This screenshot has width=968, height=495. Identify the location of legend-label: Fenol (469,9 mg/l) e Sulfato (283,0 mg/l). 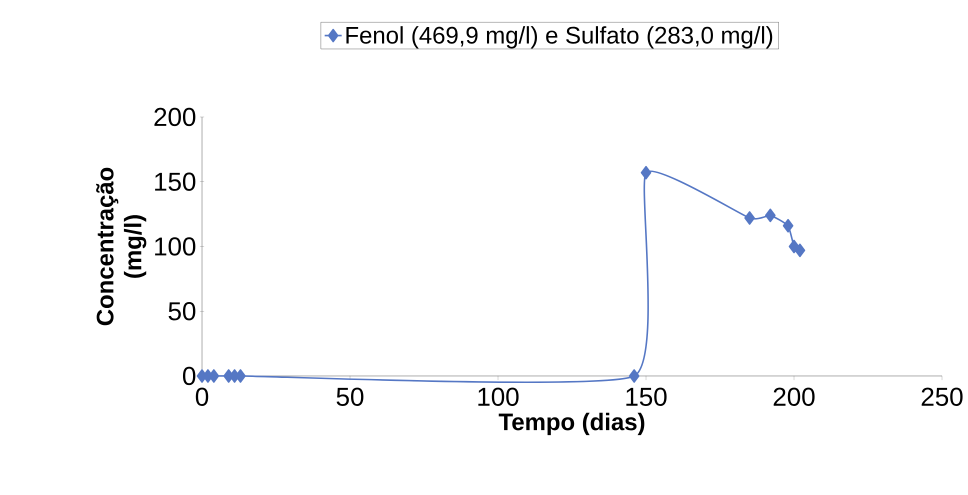
(559, 37).